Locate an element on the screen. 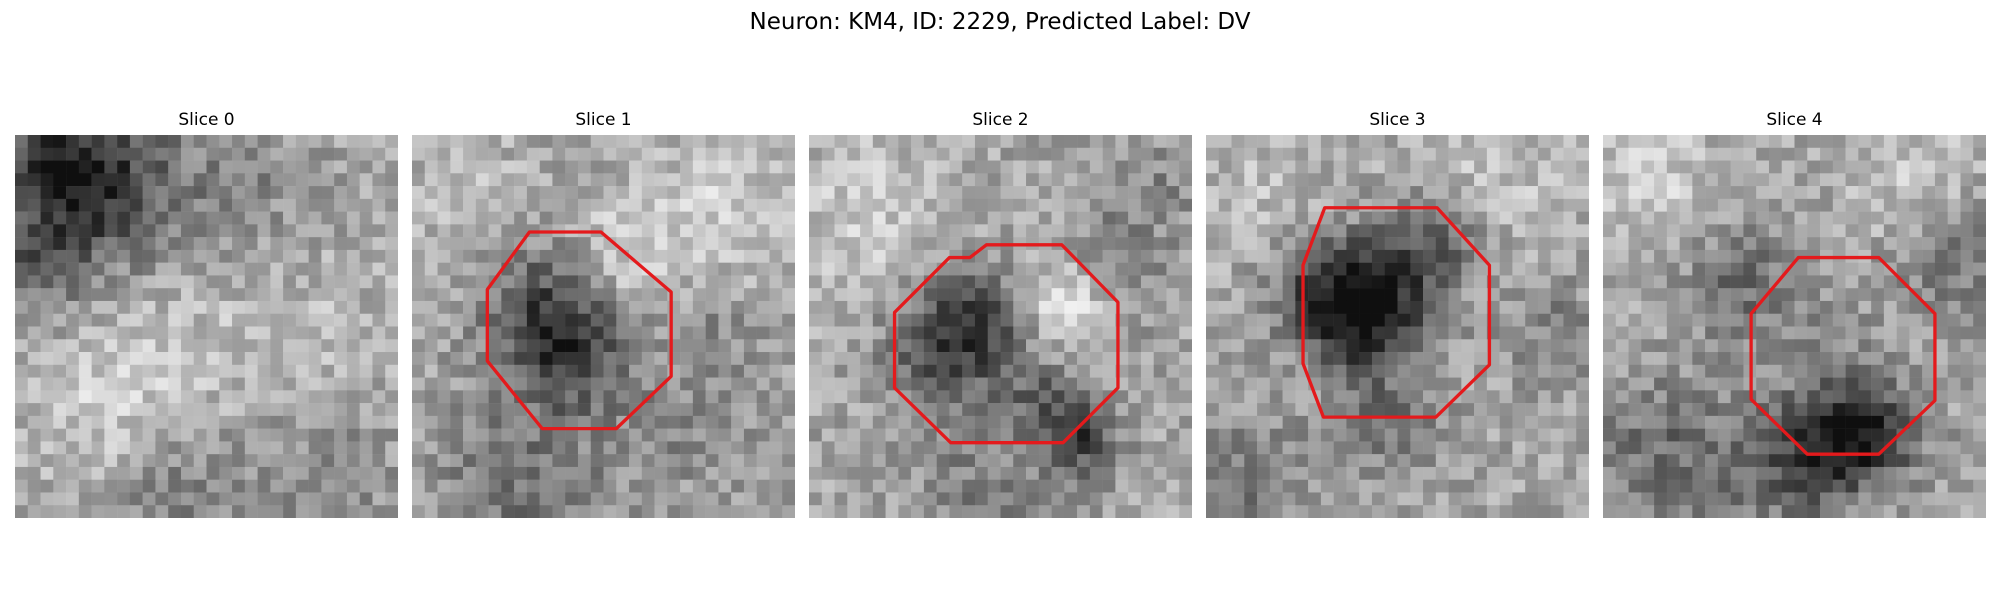  slice-panel-2: Slice 2 is located at coordinates (1000, 314).